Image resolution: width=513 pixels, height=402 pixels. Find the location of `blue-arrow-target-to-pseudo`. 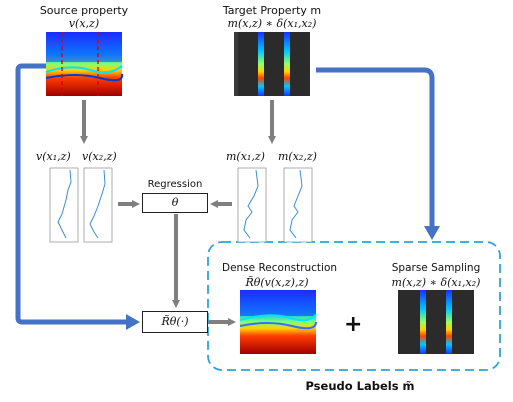

blue-arrow-target-to-pseudo is located at coordinates (375, 147).